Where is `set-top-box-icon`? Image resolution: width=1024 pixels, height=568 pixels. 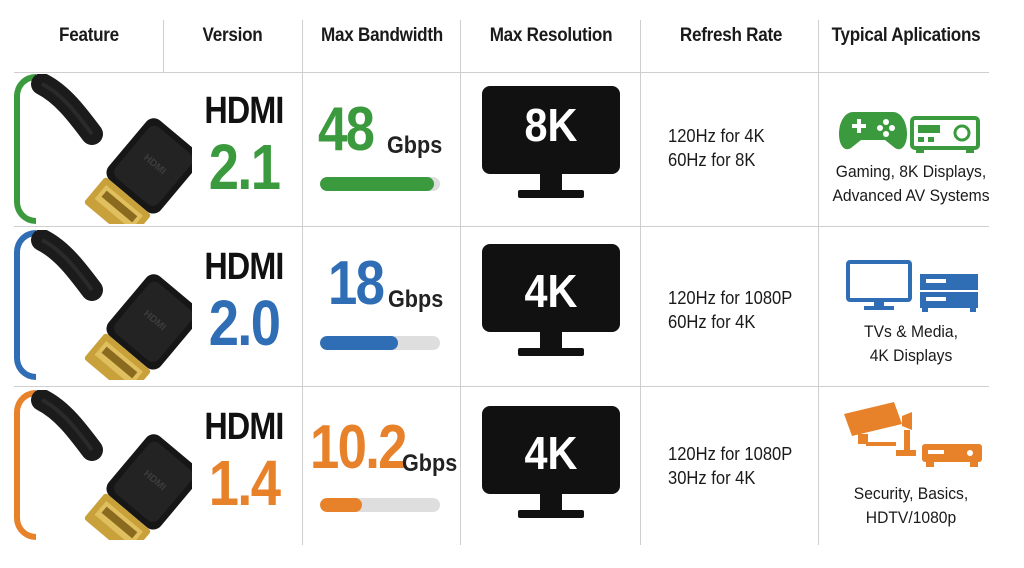 set-top-box-icon is located at coordinates (952, 457).